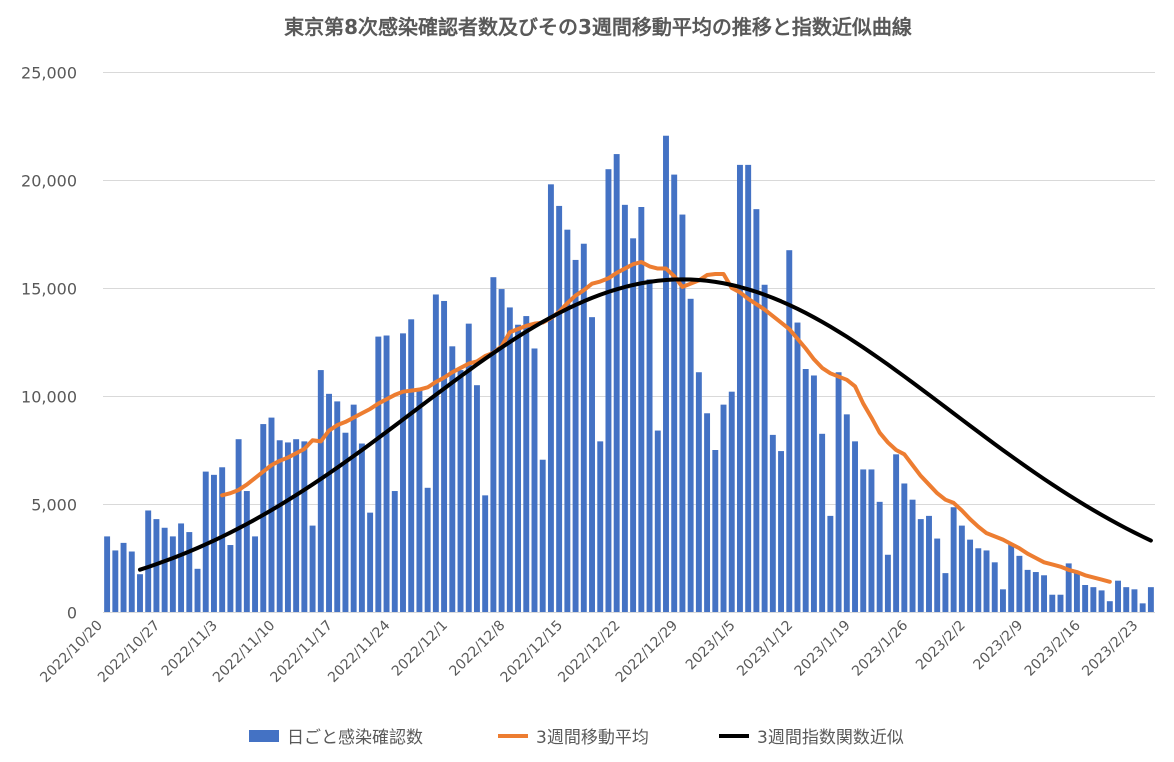  What do you see at coordinates (880, 648) in the screenshot?
I see `x-tick-label: 2023/1/26` at bounding box center [880, 648].